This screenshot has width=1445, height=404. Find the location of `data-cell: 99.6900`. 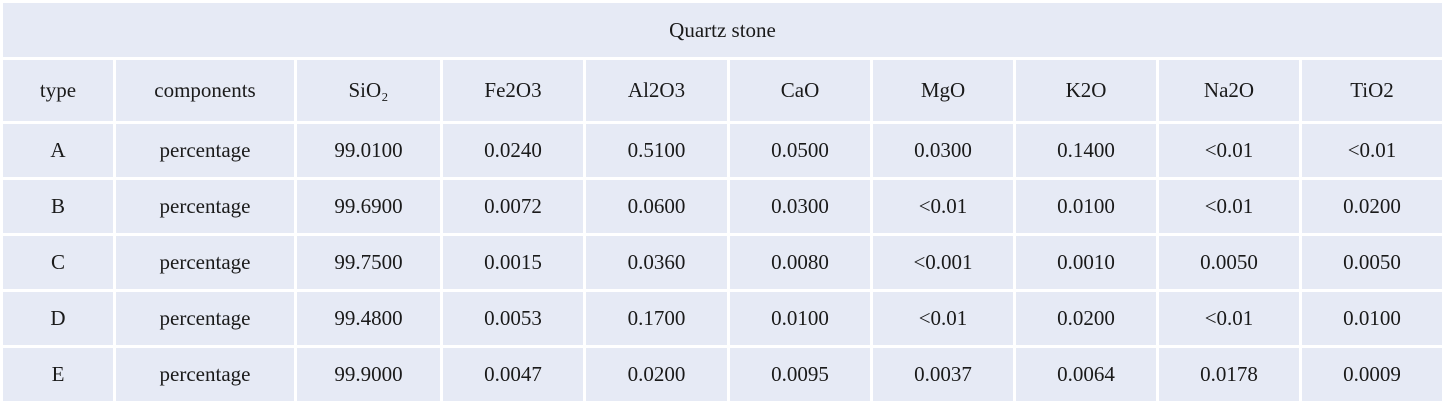

data-cell: 99.6900 is located at coordinates (368, 206).